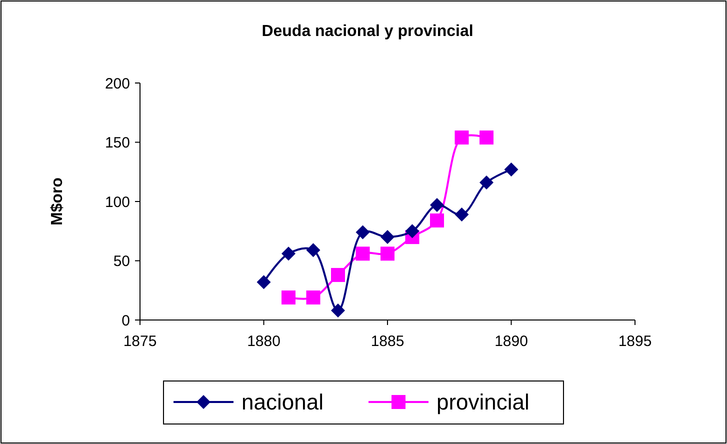 Image resolution: width=727 pixels, height=444 pixels. I want to click on y-tick-label: 200, so click(117, 83).